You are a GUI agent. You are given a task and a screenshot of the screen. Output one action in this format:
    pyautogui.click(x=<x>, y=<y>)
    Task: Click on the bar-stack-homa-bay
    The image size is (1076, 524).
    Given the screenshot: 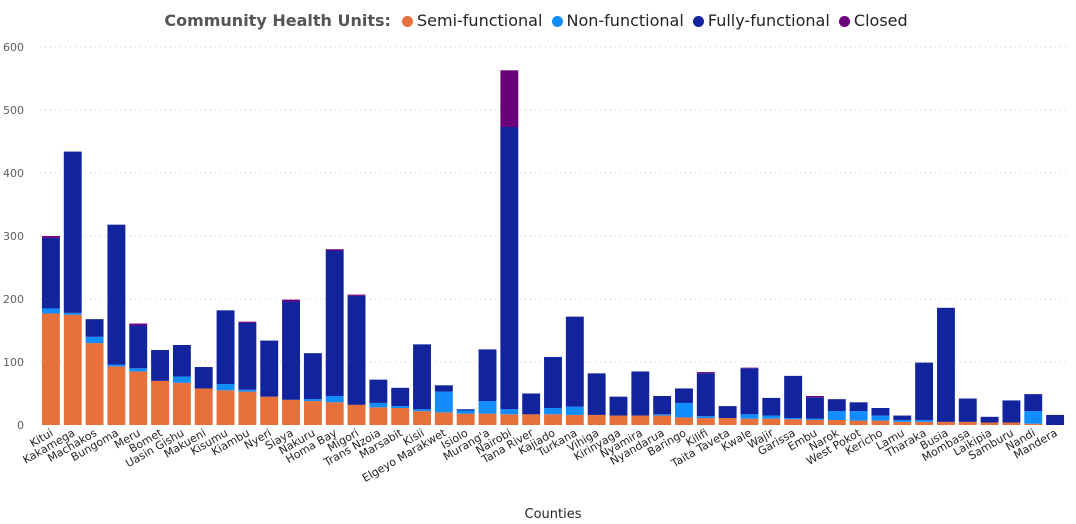 What is the action you would take?
    pyautogui.click(x=334, y=337)
    